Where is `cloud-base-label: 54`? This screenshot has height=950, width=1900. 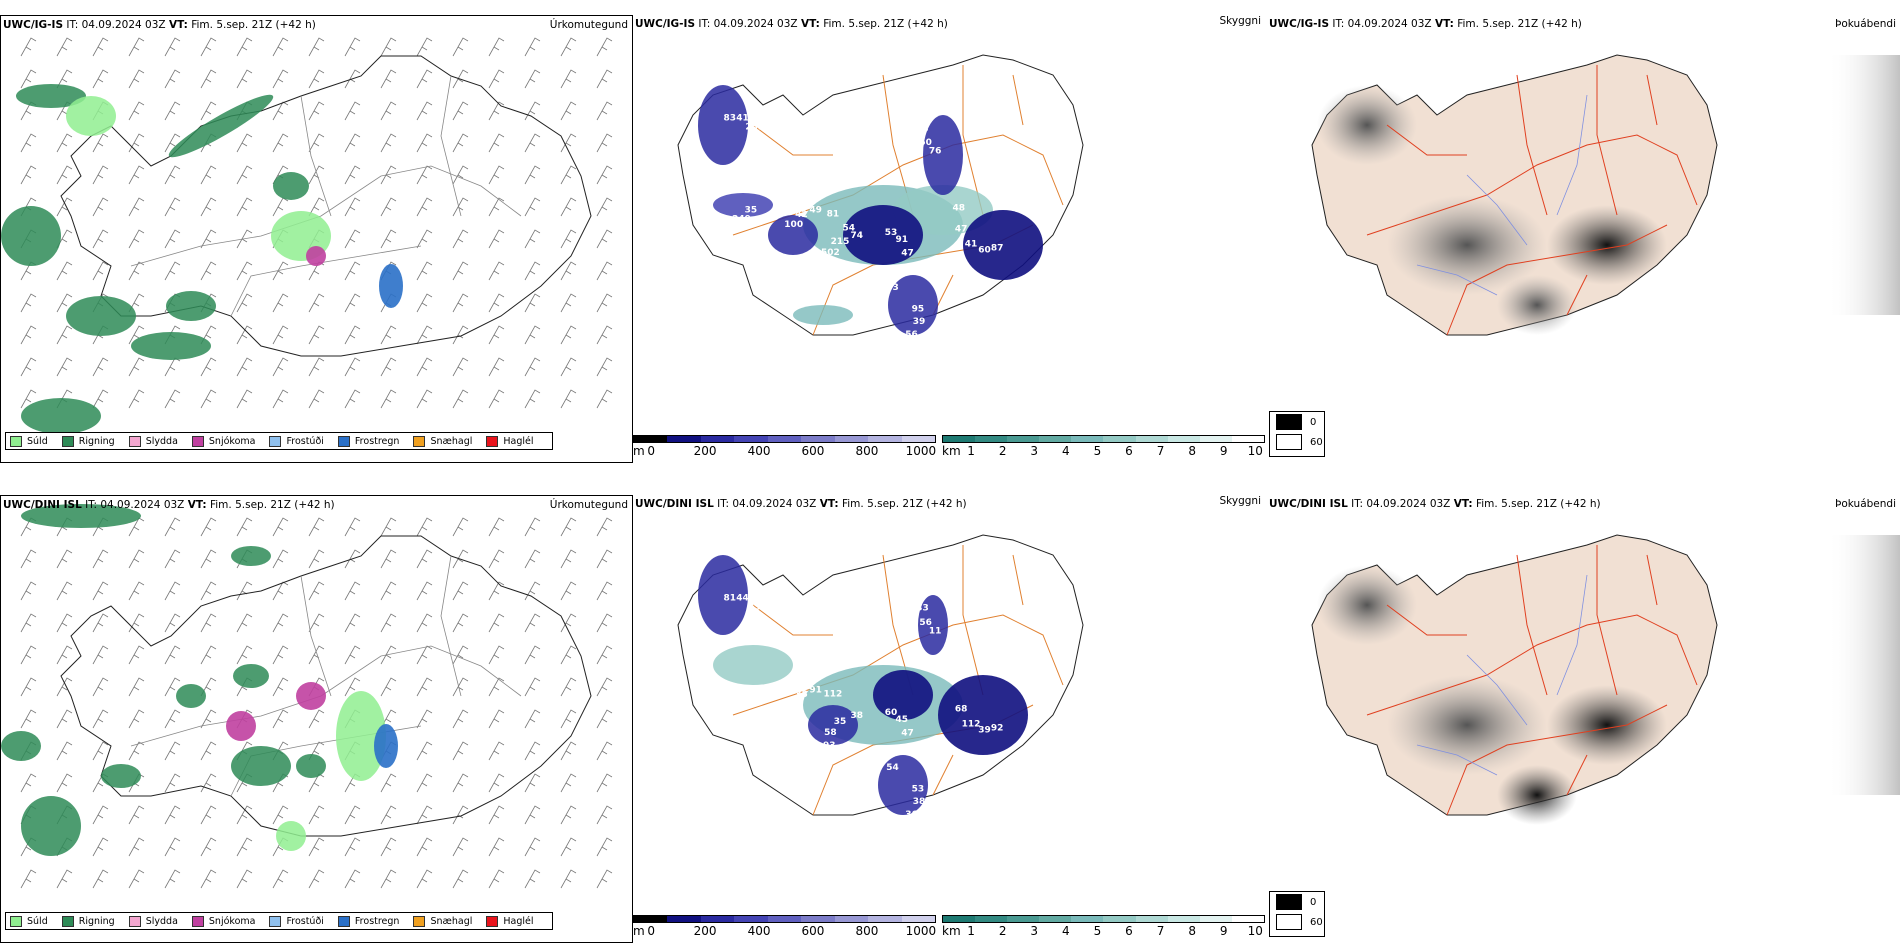 cloud-base-label: 54 is located at coordinates (849, 228).